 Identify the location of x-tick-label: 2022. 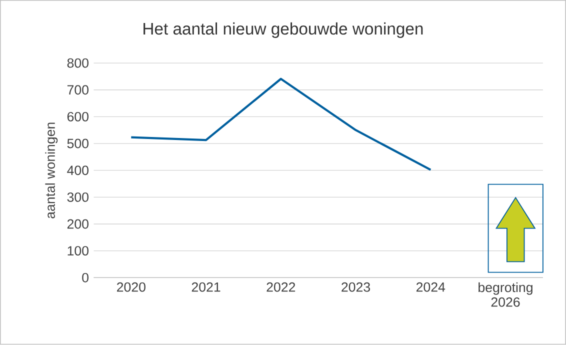
(281, 287).